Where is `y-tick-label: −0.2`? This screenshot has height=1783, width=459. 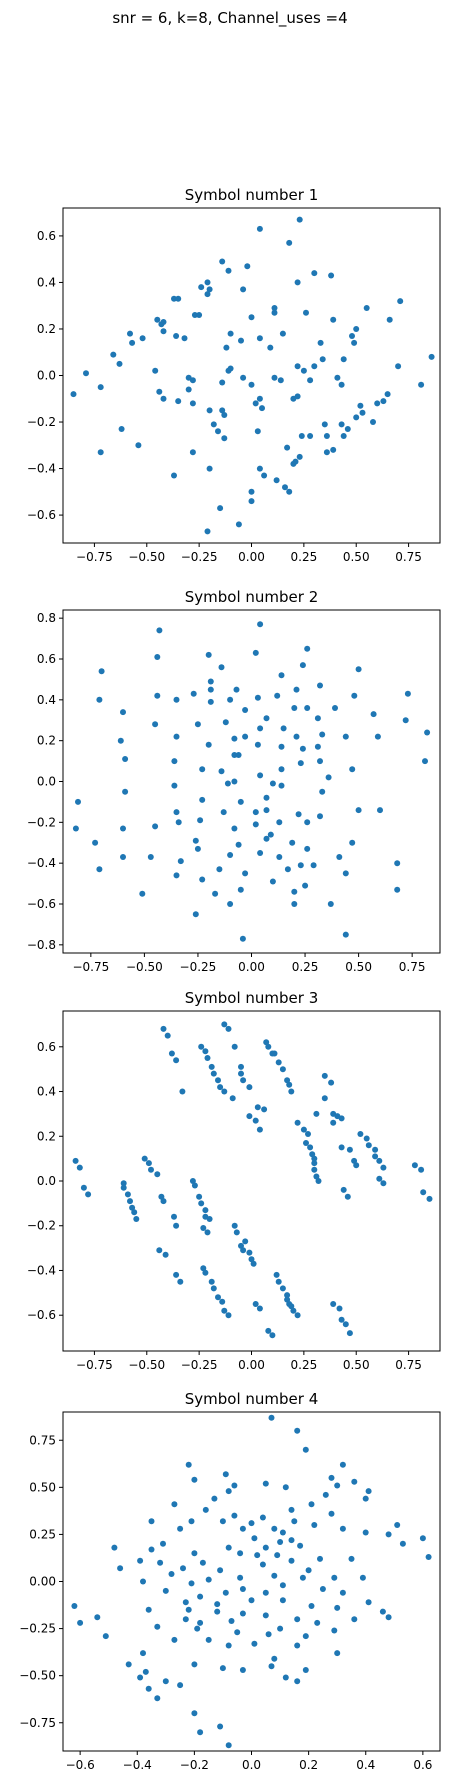 y-tick-label: −0.2 is located at coordinates (41, 822).